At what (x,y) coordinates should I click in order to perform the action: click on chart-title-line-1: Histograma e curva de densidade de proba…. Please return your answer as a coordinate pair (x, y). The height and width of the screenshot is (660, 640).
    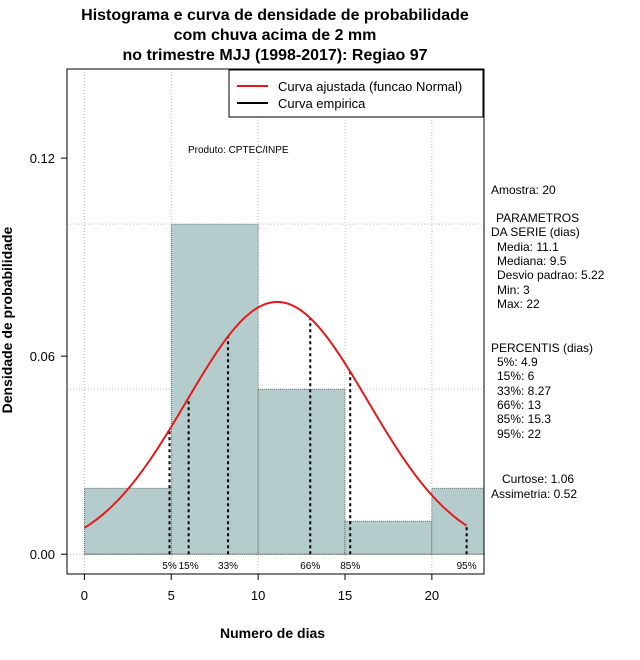
    Looking at the image, I should click on (275, 15).